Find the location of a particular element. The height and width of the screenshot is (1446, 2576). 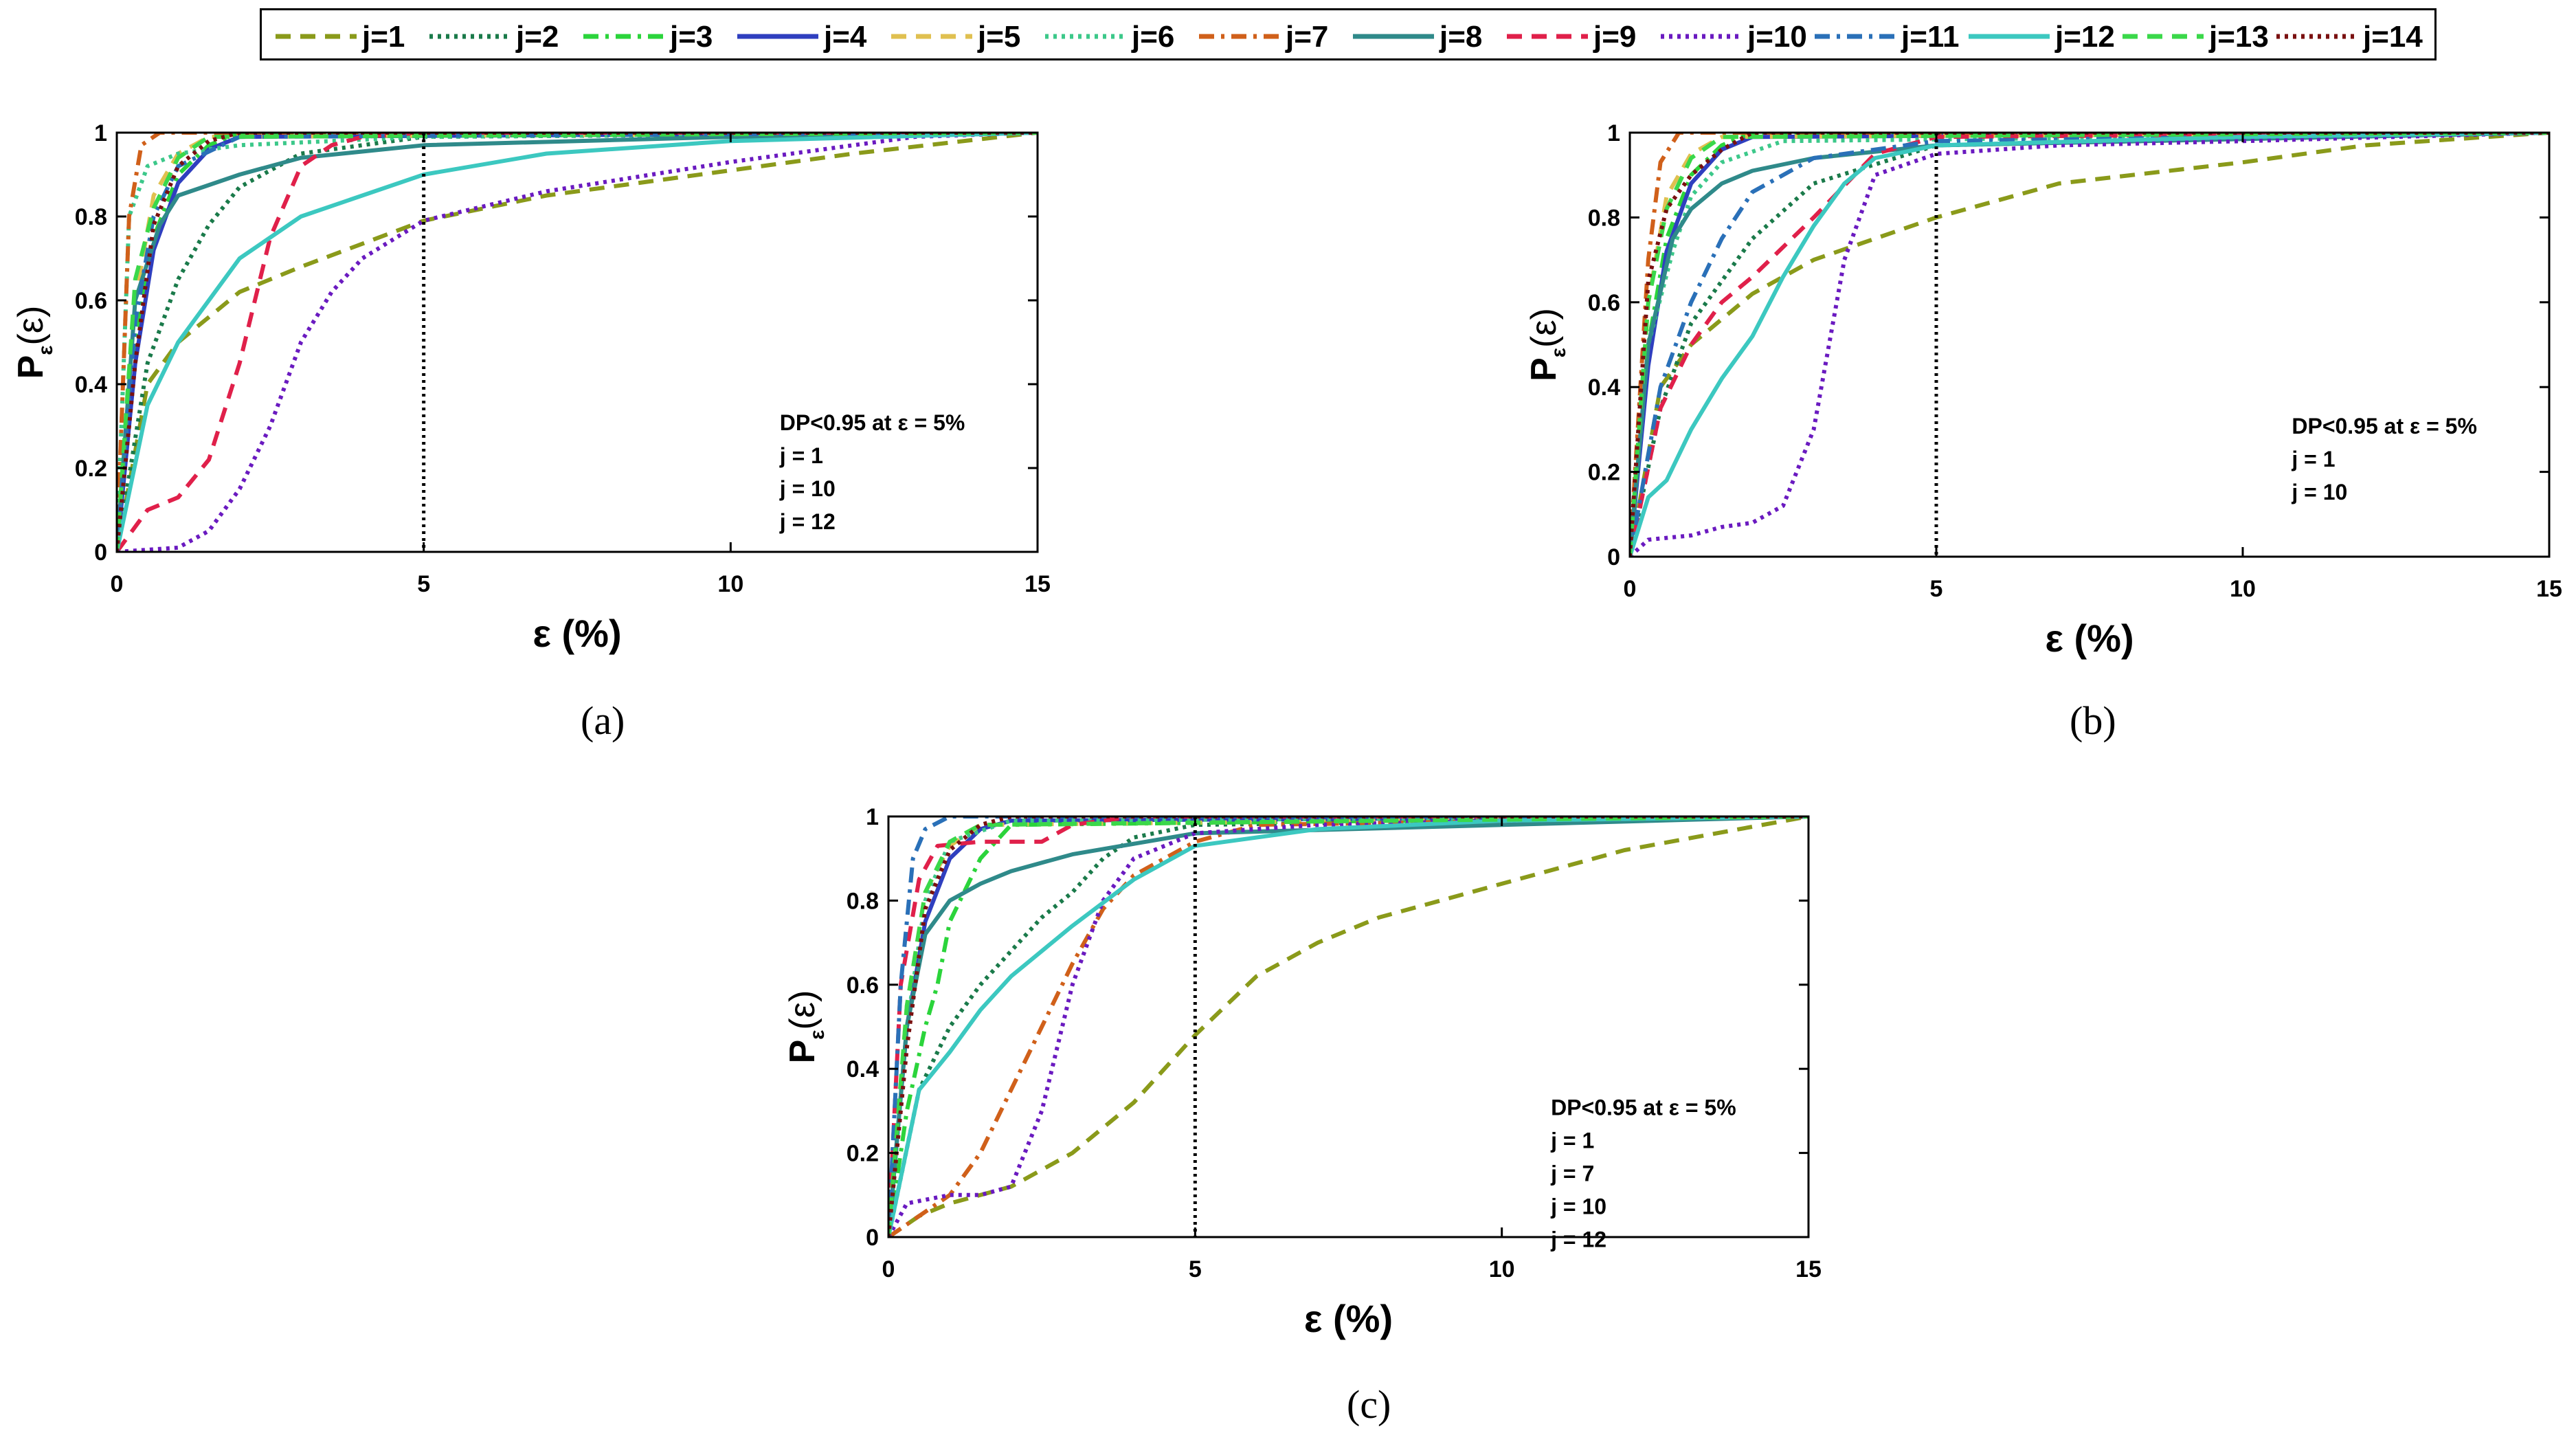

y-tick-label-b: 0 is located at coordinates (1613, 557).